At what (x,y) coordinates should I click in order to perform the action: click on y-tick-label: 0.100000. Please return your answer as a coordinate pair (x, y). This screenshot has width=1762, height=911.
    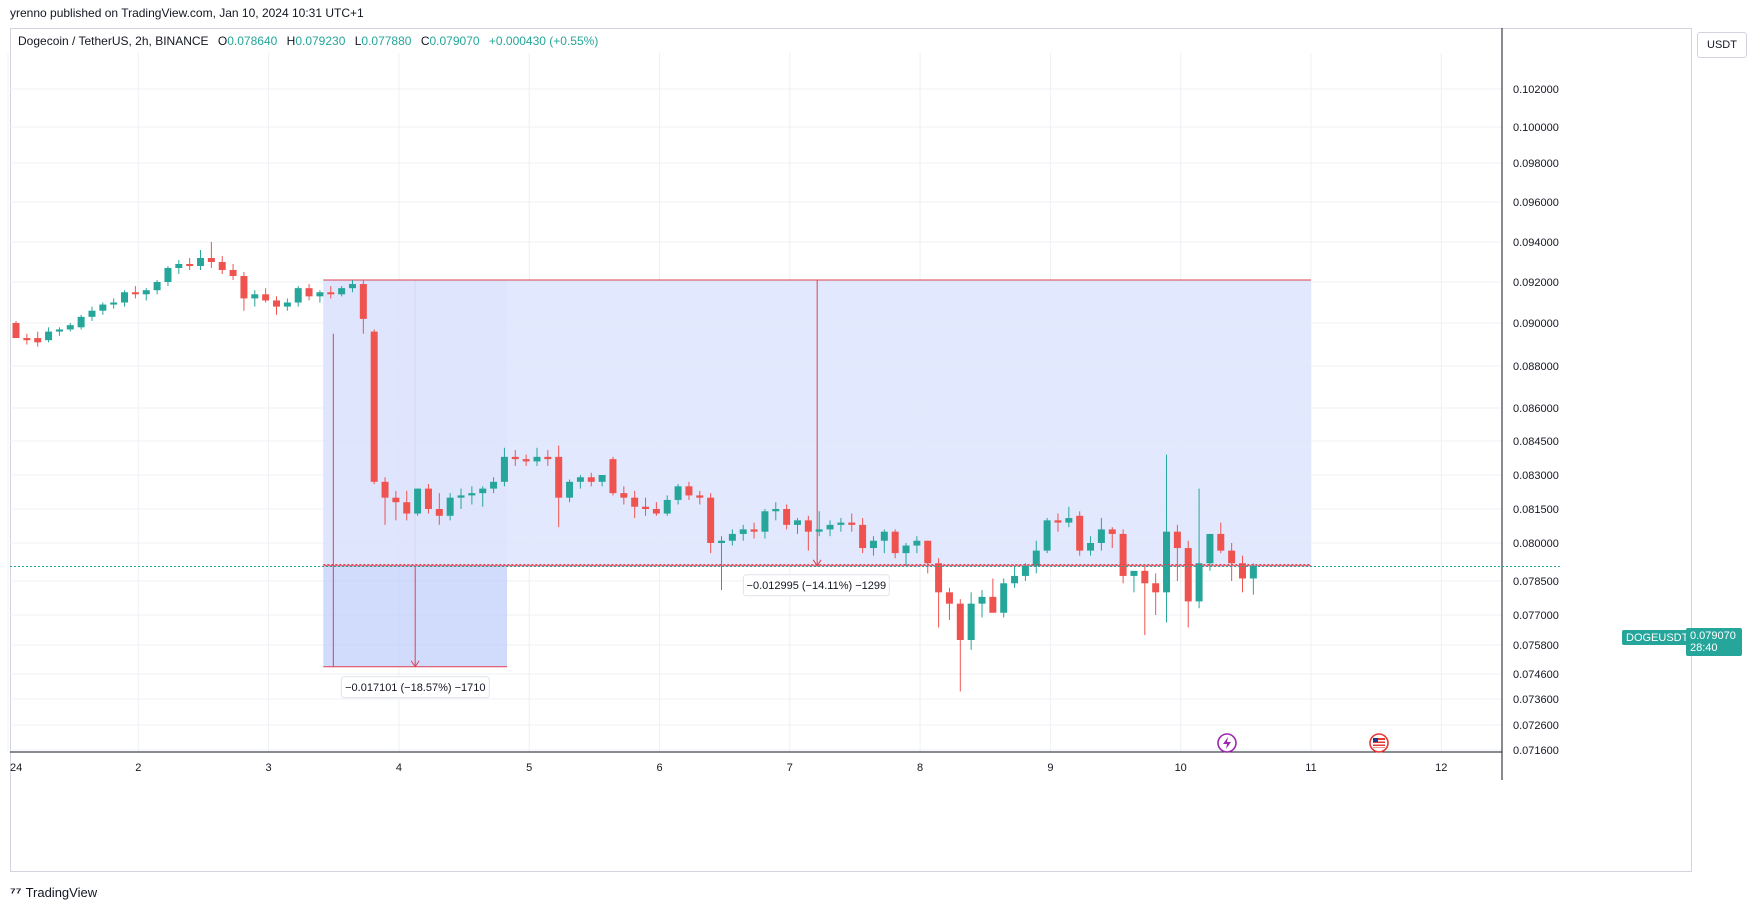
    Looking at the image, I should click on (1536, 128).